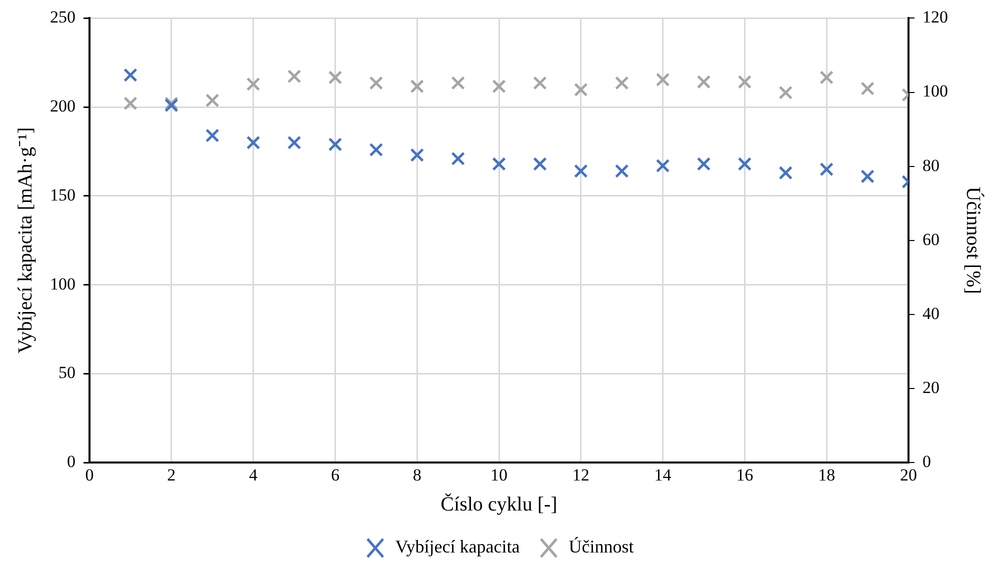 This screenshot has height=573, width=998. What do you see at coordinates (601, 546) in the screenshot?
I see `legend-label: Účinnost` at bounding box center [601, 546].